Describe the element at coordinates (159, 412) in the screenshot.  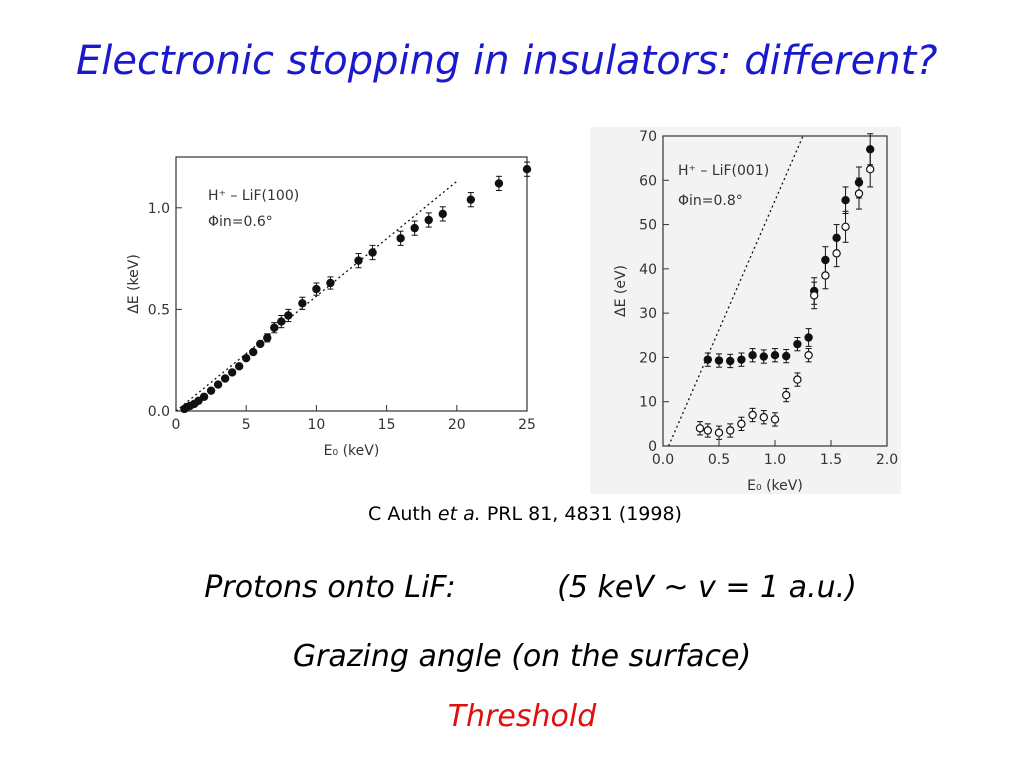
I see `y-tick-label: 0.0` at that location.